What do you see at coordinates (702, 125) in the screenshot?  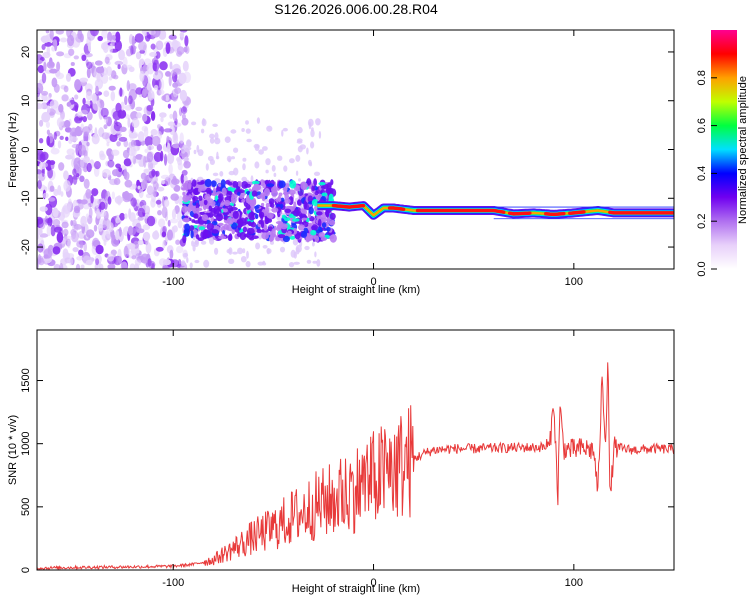 I see `colorbar-tick-label: 0.6` at bounding box center [702, 125].